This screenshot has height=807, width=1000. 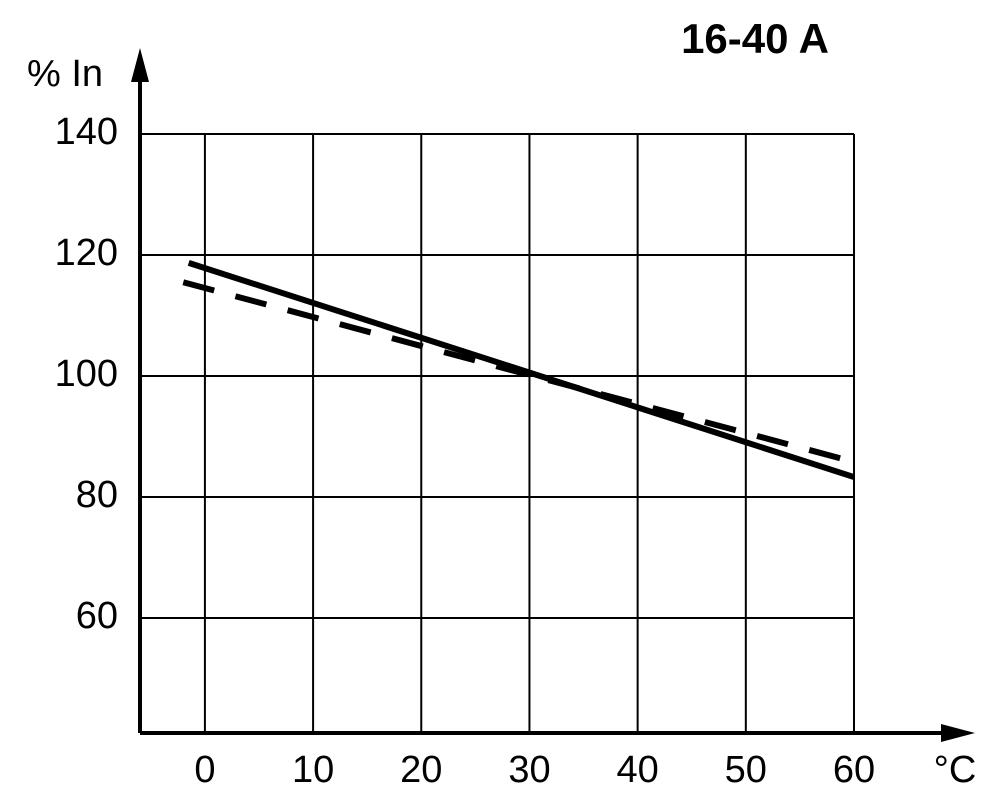 What do you see at coordinates (97, 495) in the screenshot?
I see `y-tick-label: 80` at bounding box center [97, 495].